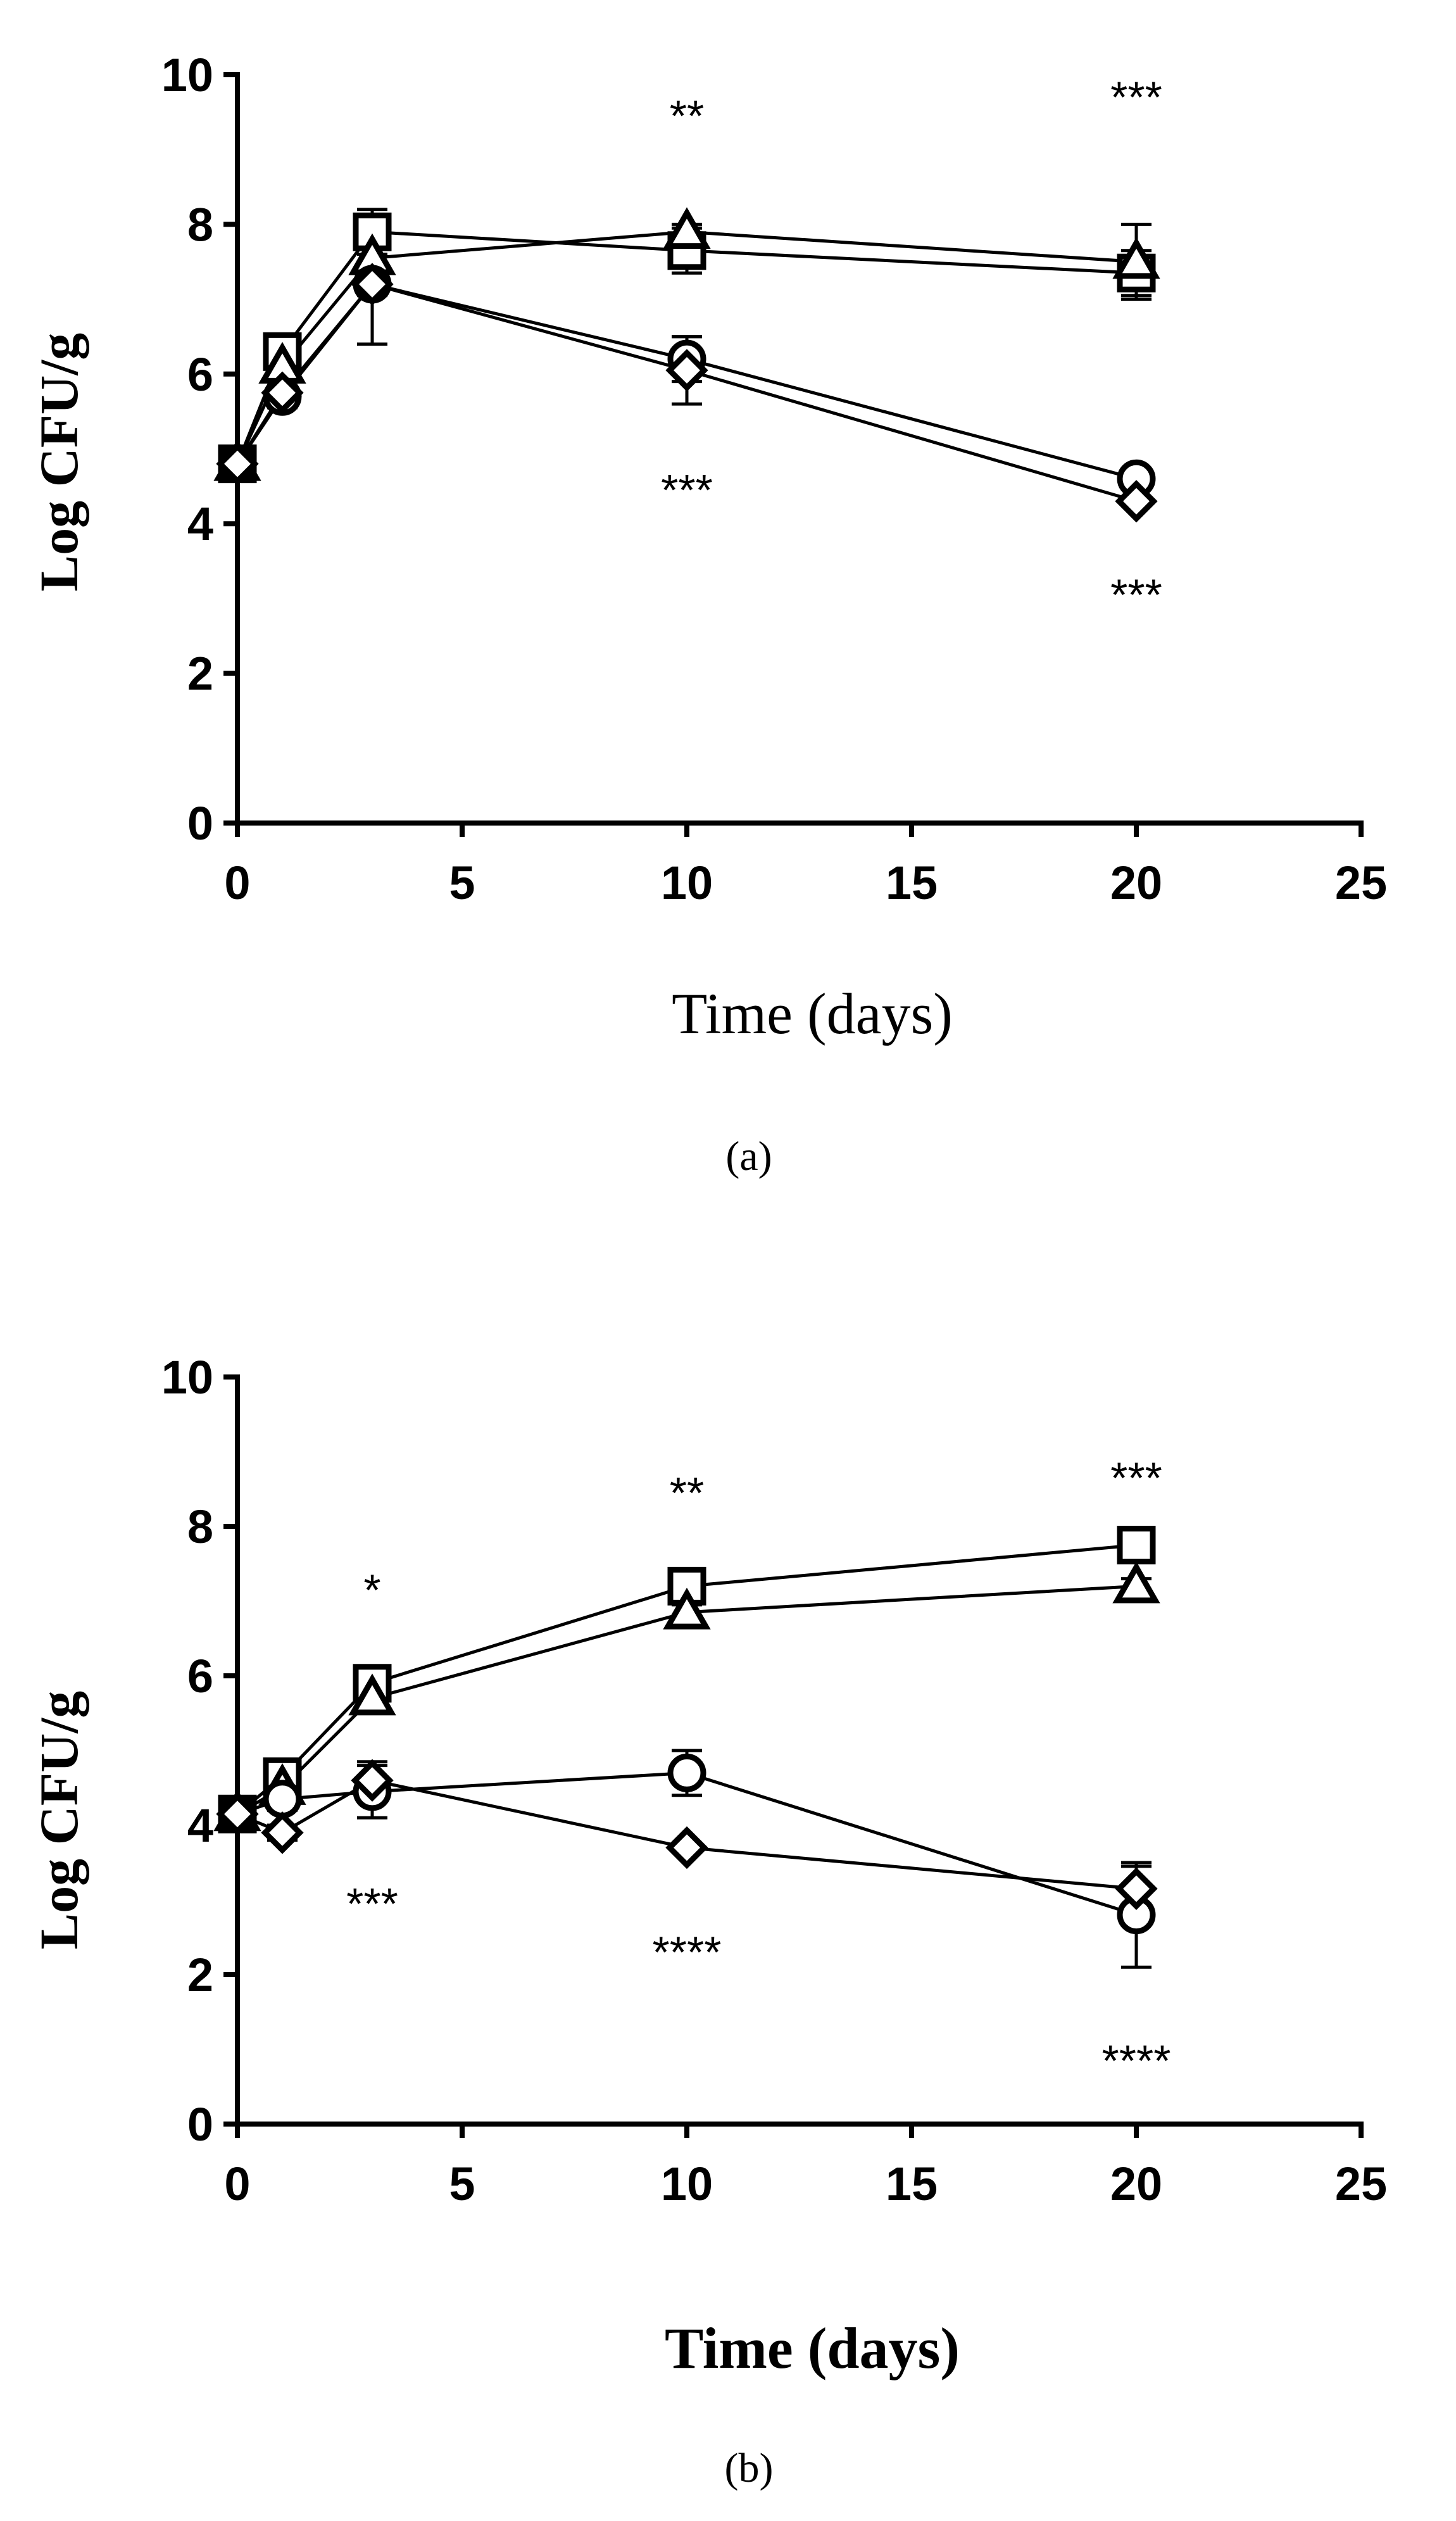 Image resolution: width=1456 pixels, height=2521 pixels. What do you see at coordinates (58, 1820) in the screenshot?
I see `y-axis-label-b: Log CFU/g` at bounding box center [58, 1820].